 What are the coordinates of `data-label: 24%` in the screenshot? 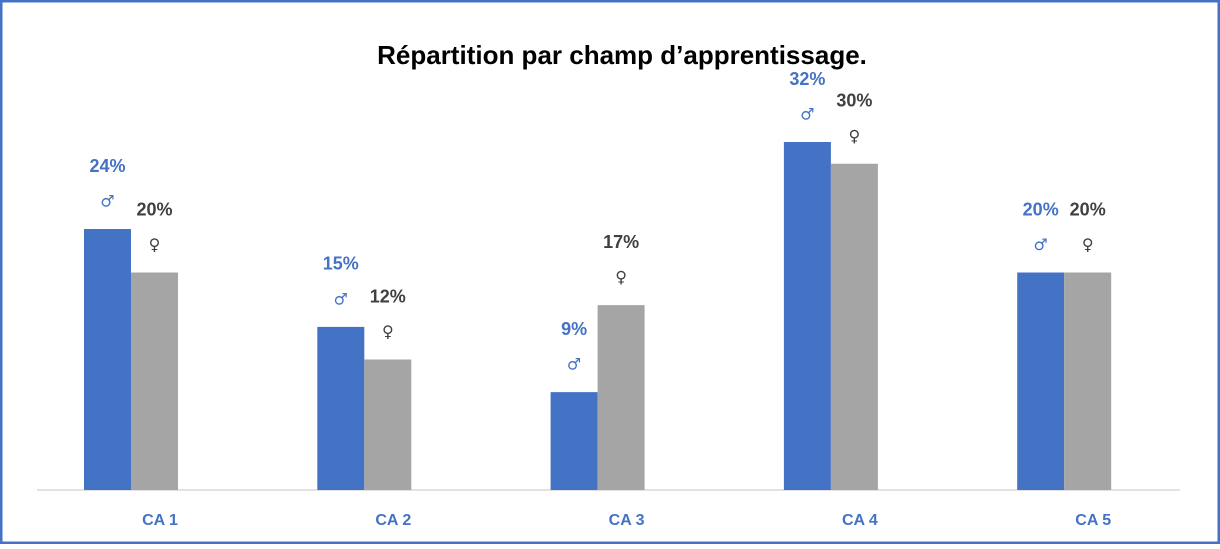 It's located at (107, 166).